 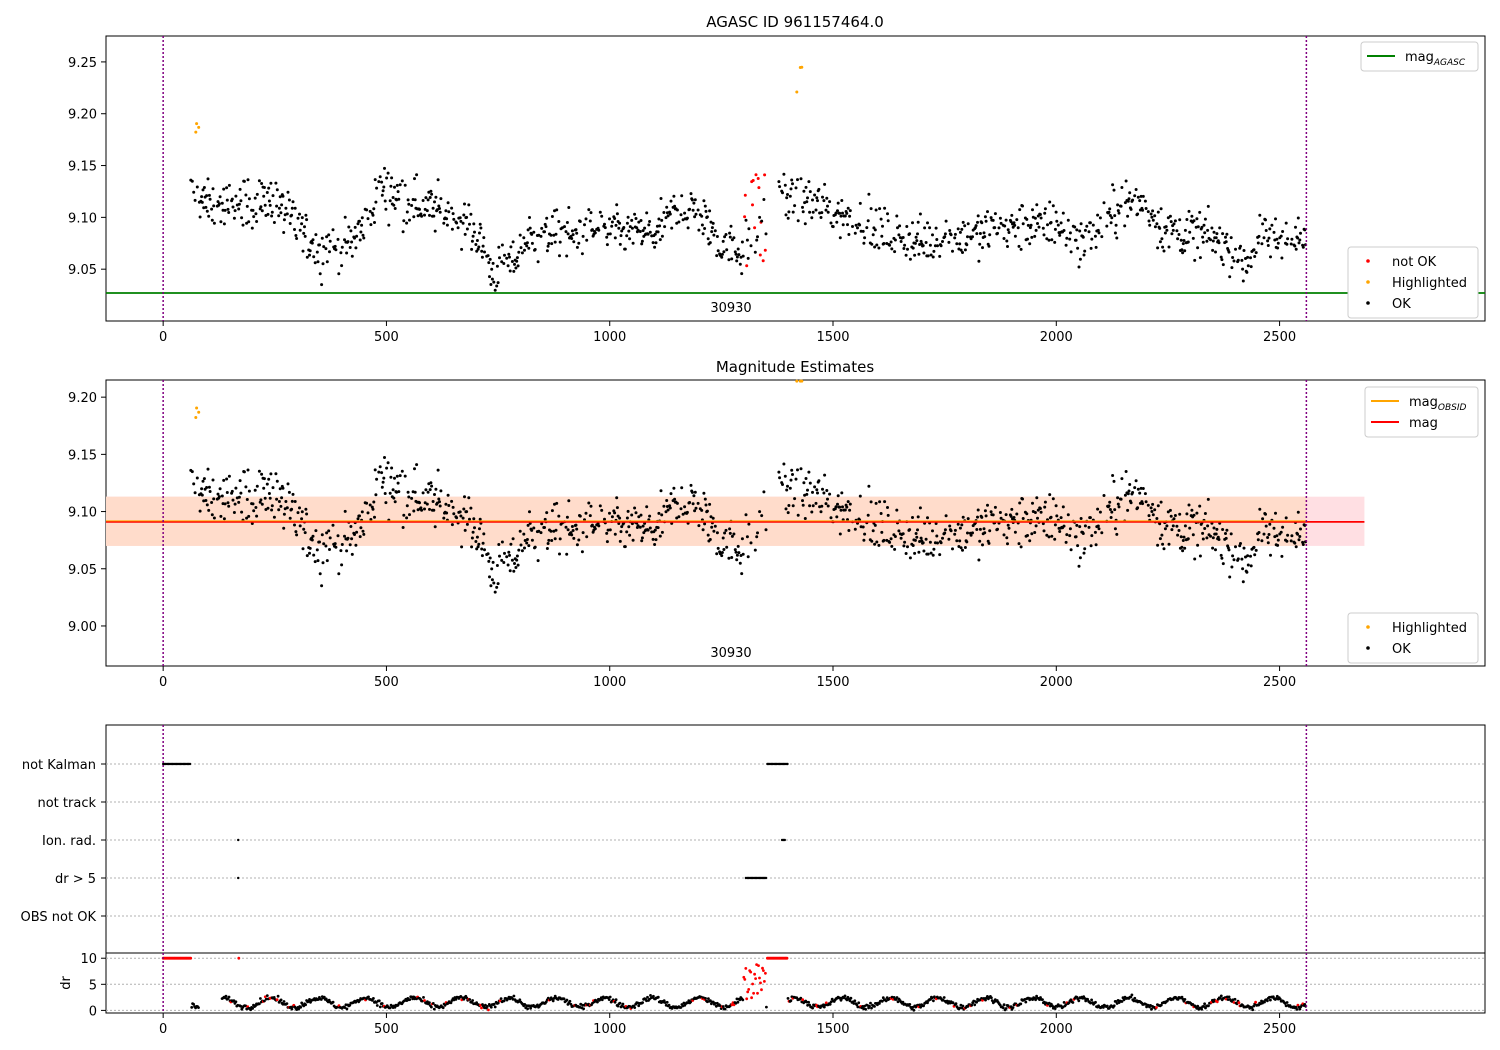 I want to click on panel-title: Magnitude Estimates, so click(x=795, y=367).